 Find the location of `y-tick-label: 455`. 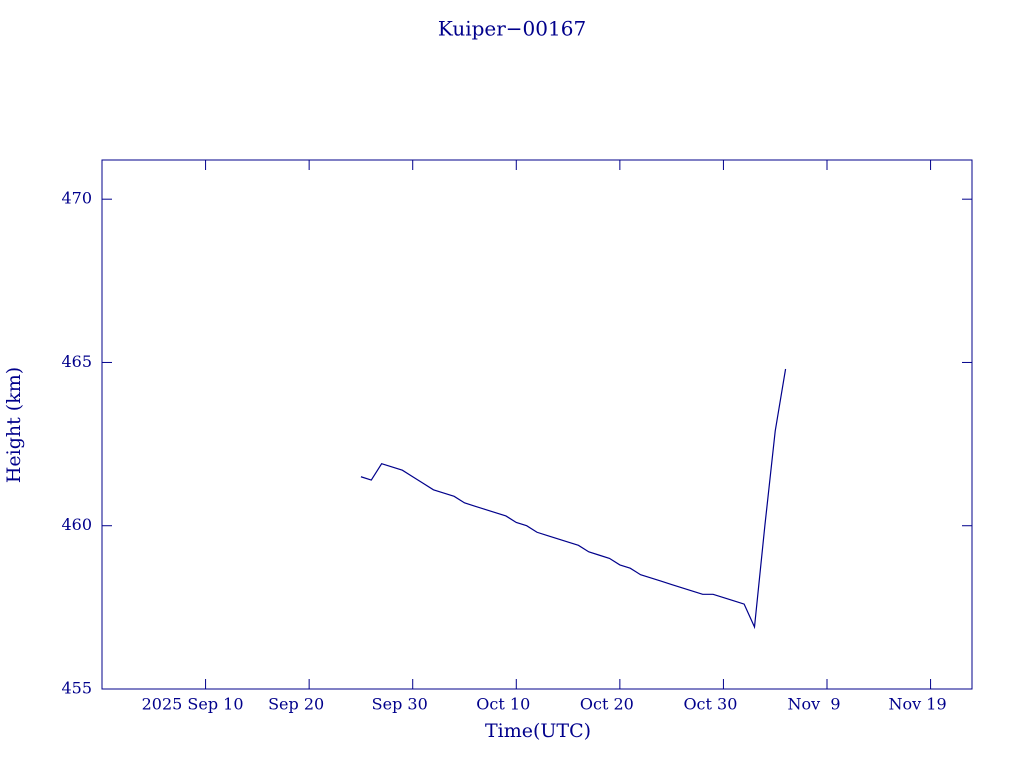

y-tick-label: 455 is located at coordinates (76, 688).